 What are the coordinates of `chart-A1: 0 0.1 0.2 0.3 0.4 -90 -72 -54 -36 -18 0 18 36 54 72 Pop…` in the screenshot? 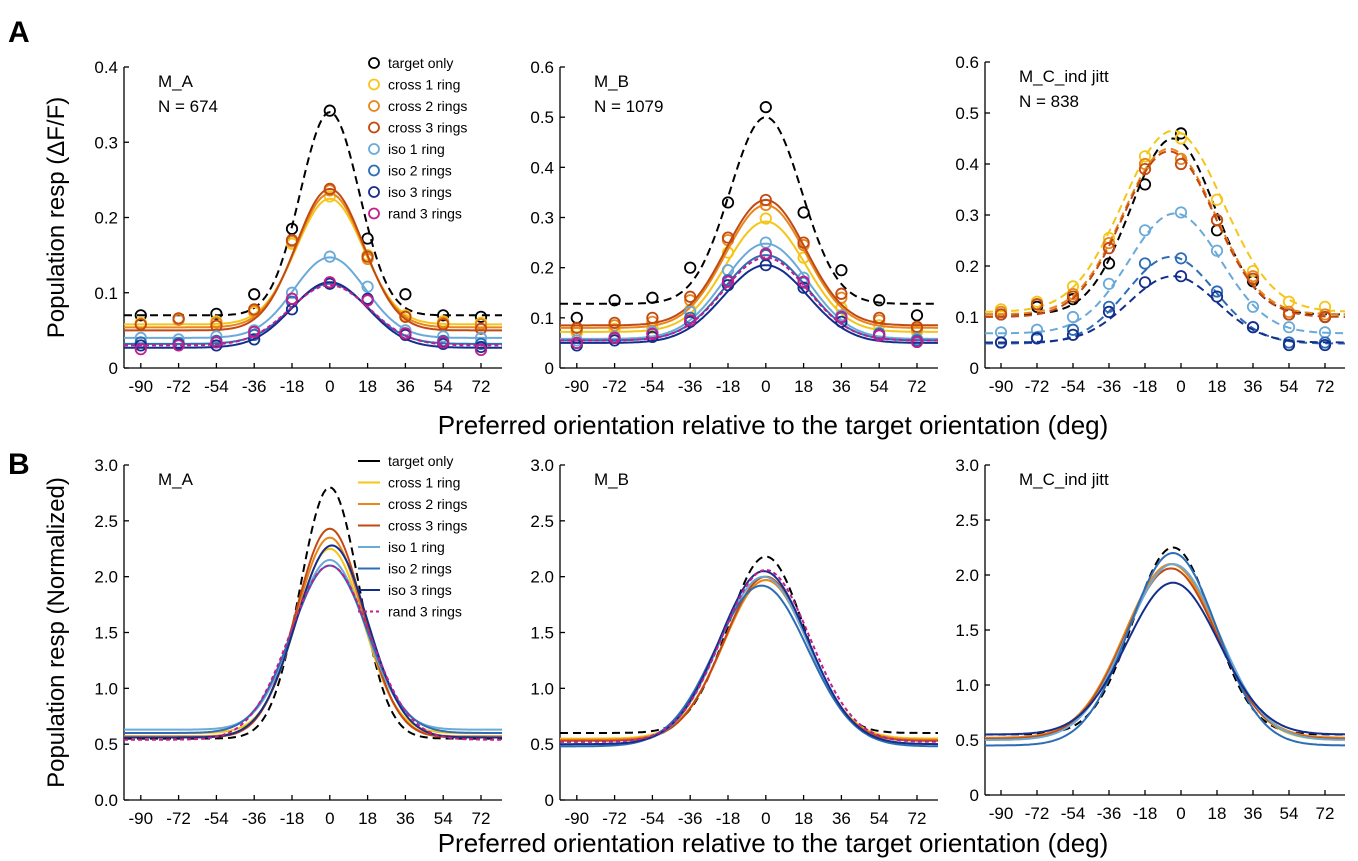 It's located at (272, 225).